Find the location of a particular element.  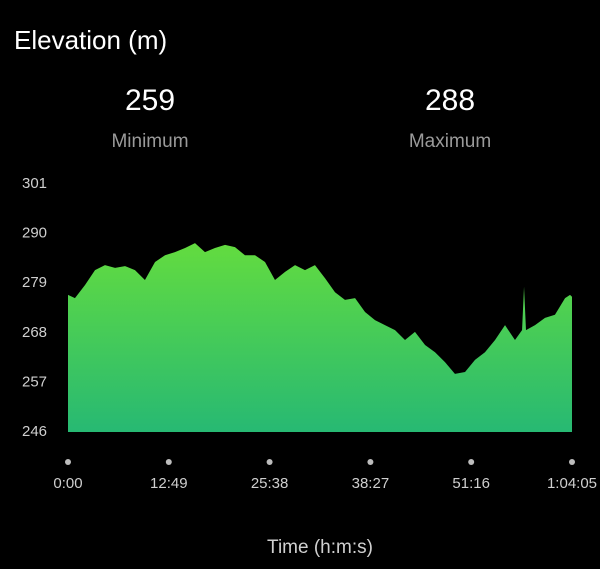

y-tick-label: 279 is located at coordinates (34, 282).